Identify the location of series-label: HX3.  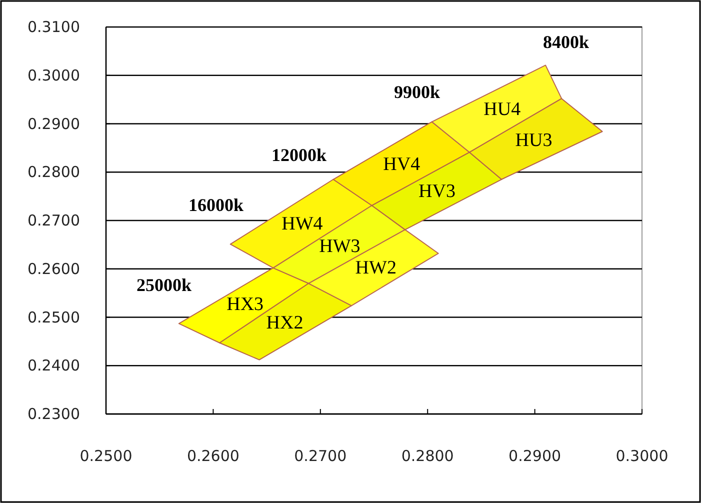
(245, 304).